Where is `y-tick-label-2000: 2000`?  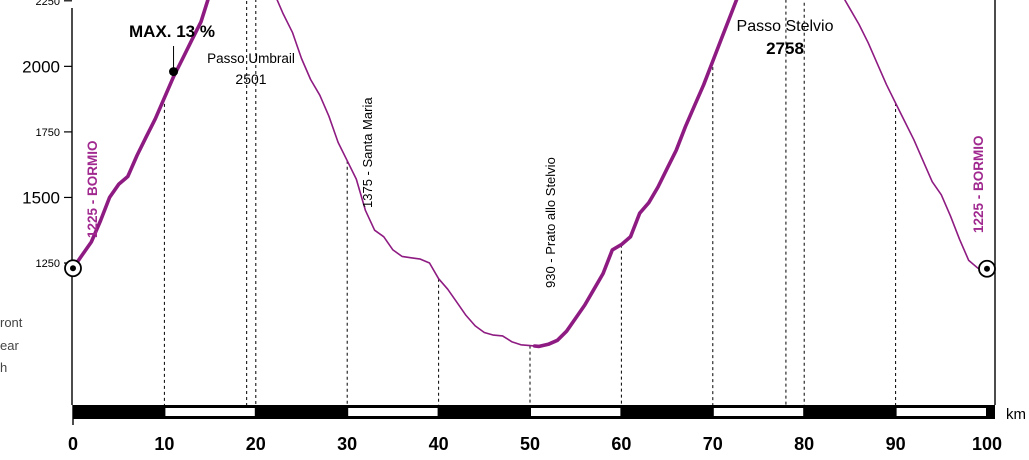
y-tick-label-2000: 2000 is located at coordinates (41, 66).